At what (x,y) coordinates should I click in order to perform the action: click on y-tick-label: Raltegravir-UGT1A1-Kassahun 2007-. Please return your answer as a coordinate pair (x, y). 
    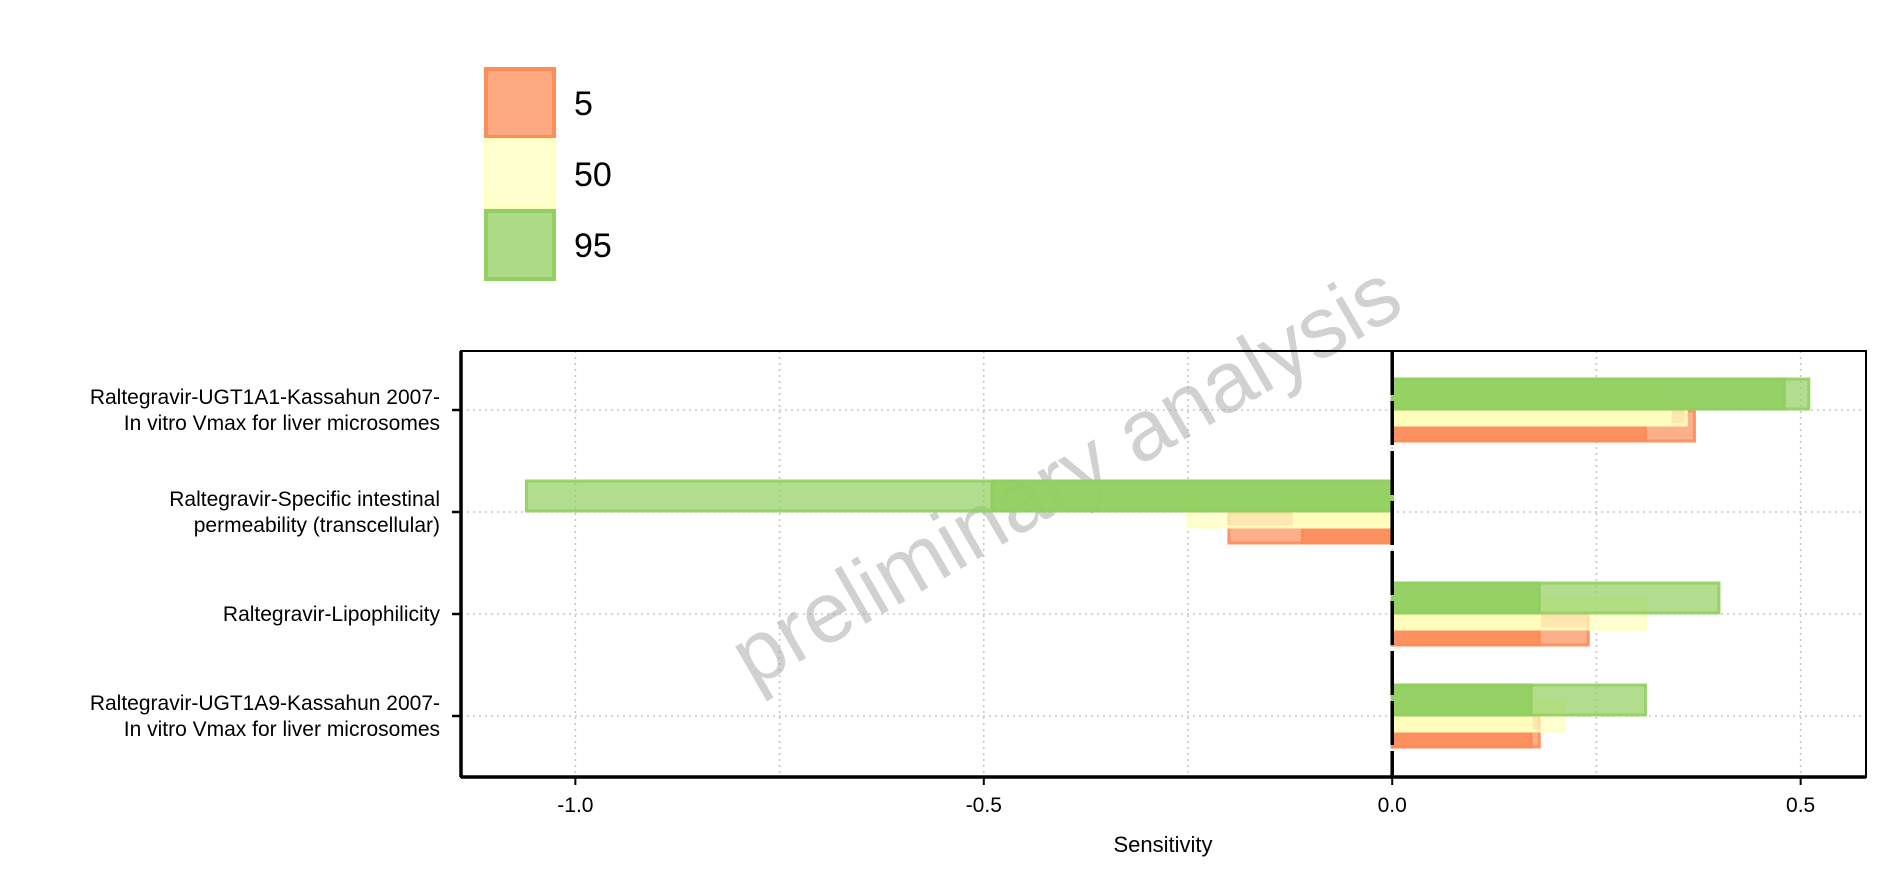
    Looking at the image, I should click on (265, 397).